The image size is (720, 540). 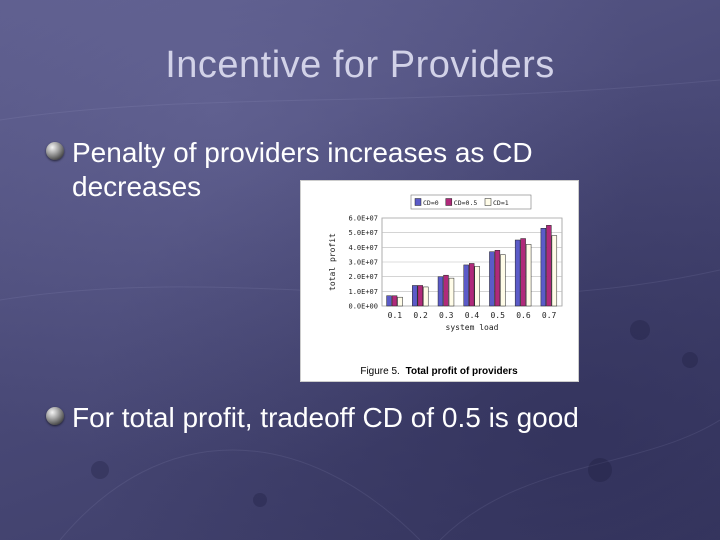 I want to click on y-tick-label: 0.0E+00, so click(x=363, y=307).